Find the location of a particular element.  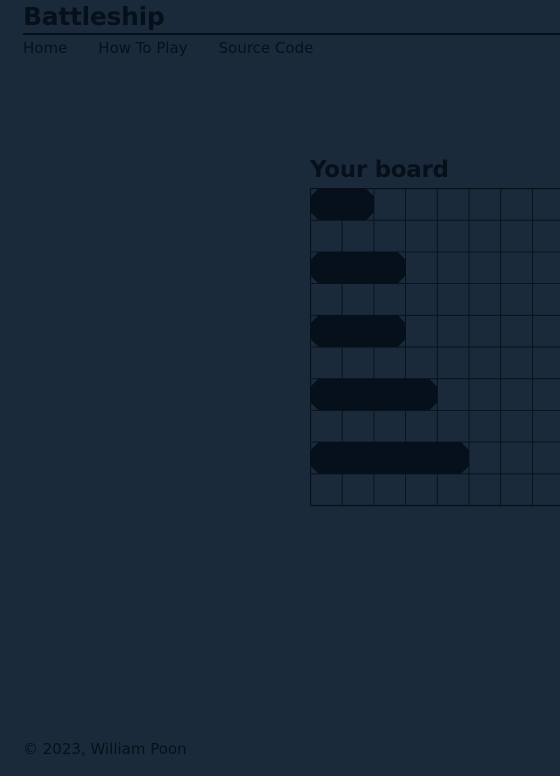

site-title: Battleship is located at coordinates (94, 16).